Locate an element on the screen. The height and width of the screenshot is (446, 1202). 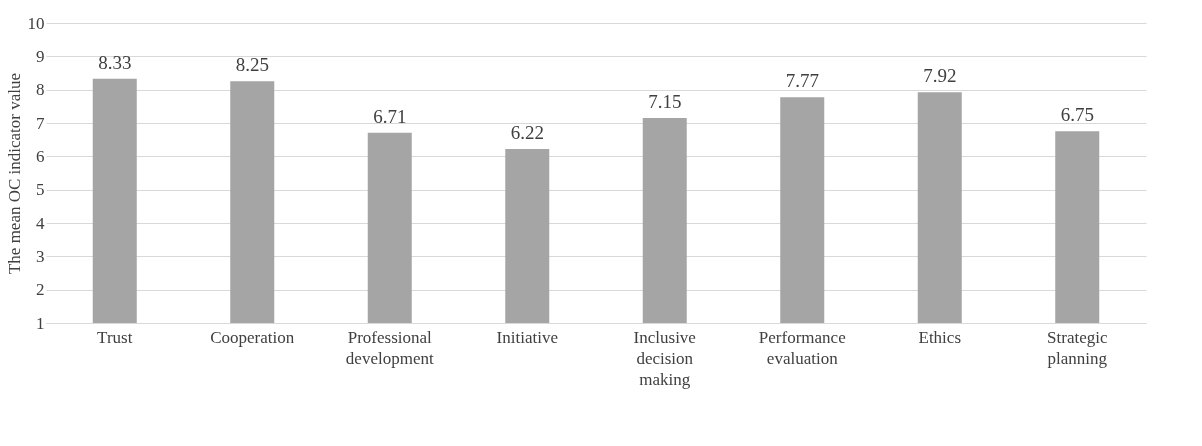
x-tick-label: Strategic planning is located at coordinates (1077, 347).